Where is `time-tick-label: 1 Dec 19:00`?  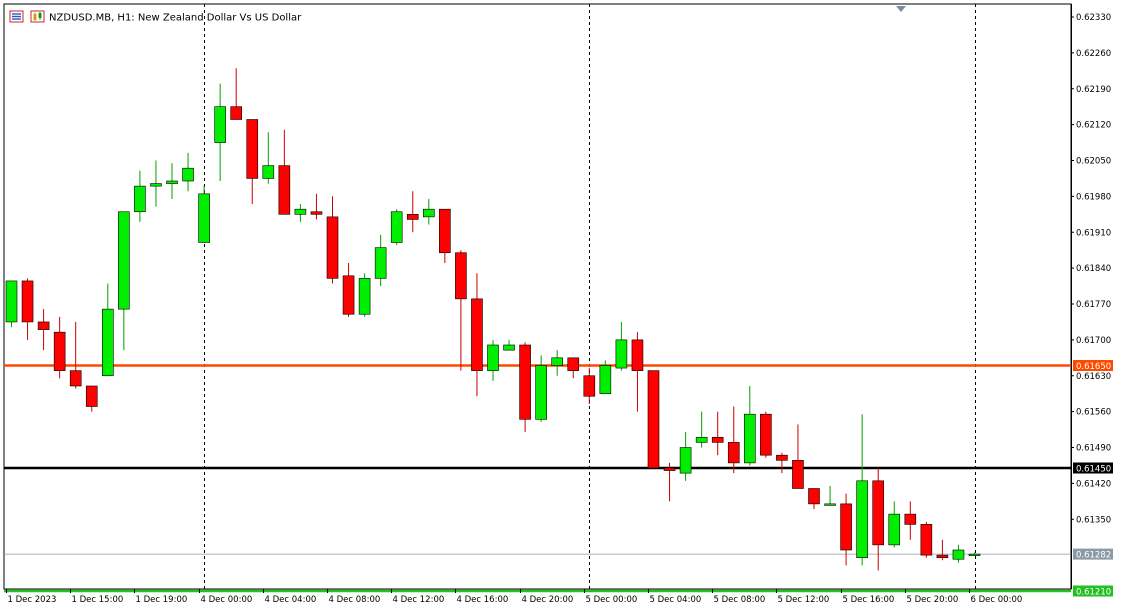
time-tick-label: 1 Dec 19:00 is located at coordinates (162, 600).